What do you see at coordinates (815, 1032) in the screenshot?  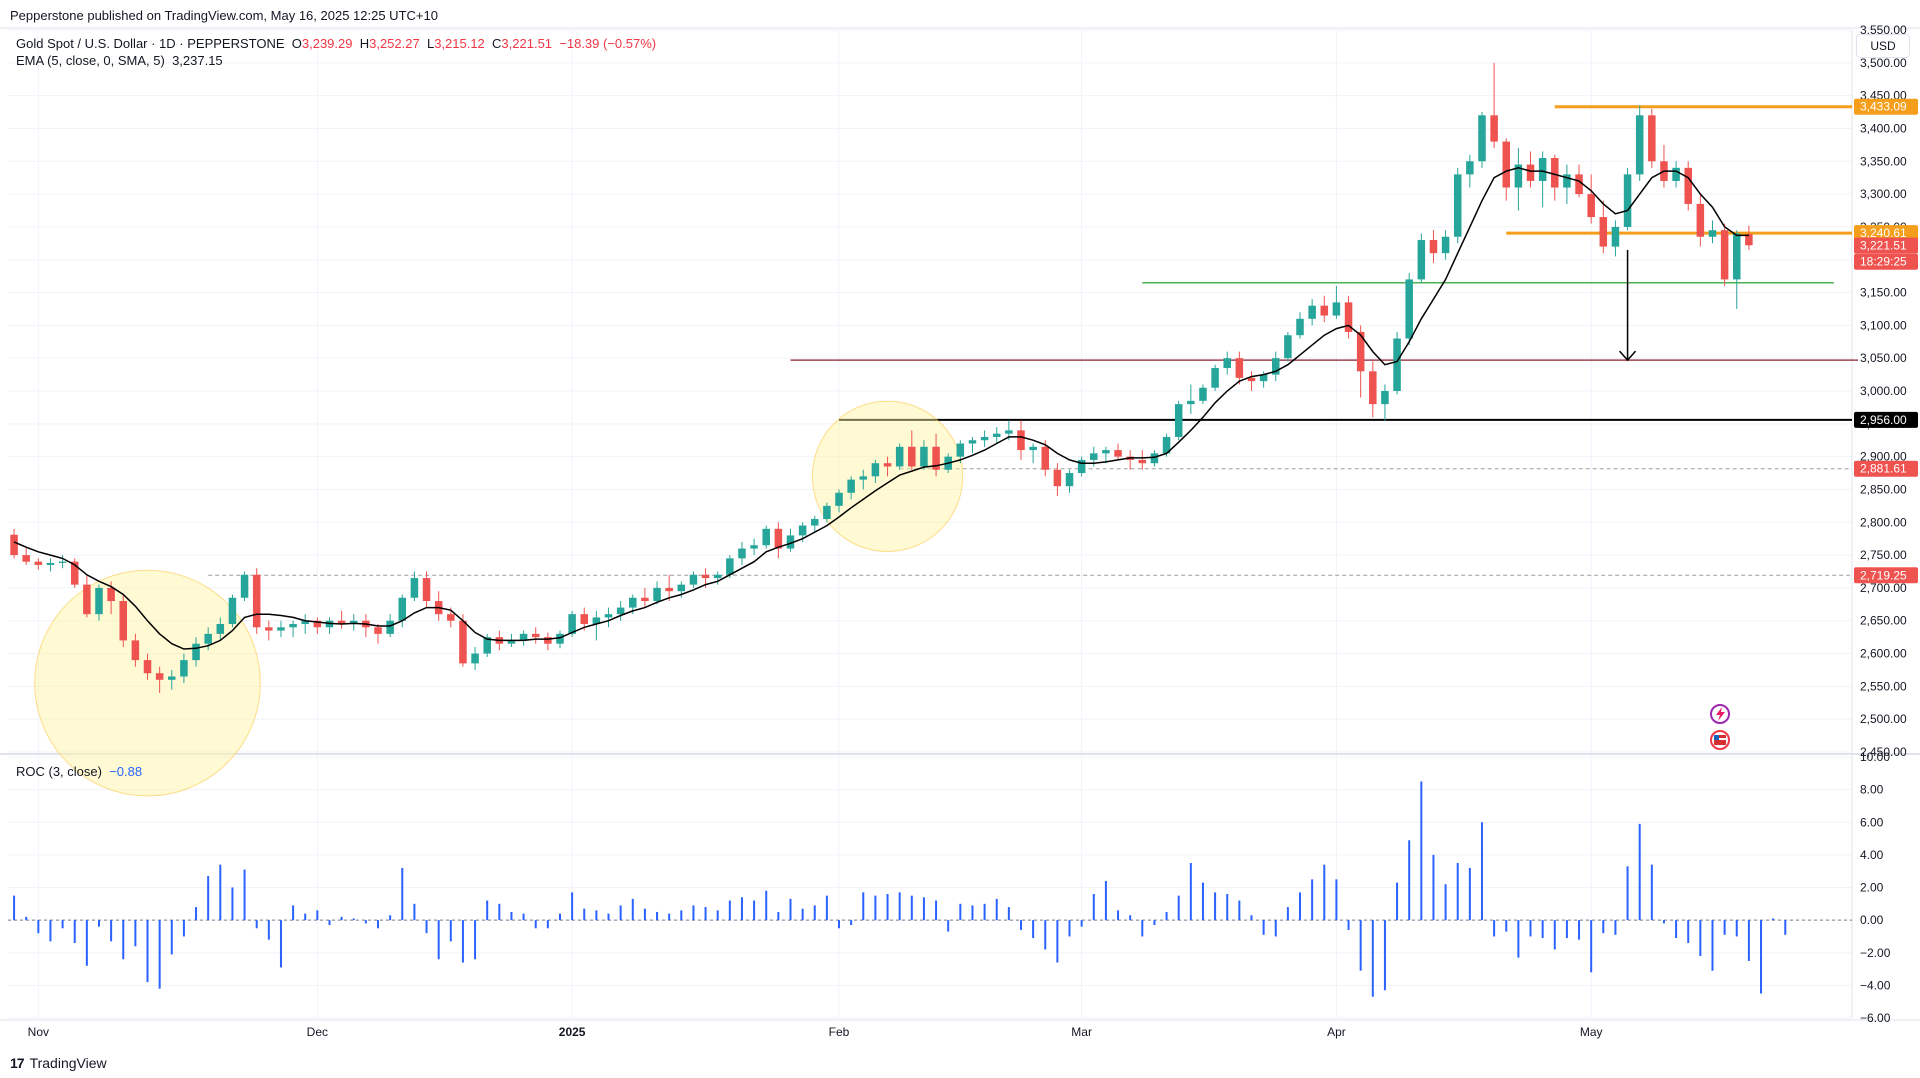 I see `time-axis: Nov Dec 2025 Feb Mar Apr May` at bounding box center [815, 1032].